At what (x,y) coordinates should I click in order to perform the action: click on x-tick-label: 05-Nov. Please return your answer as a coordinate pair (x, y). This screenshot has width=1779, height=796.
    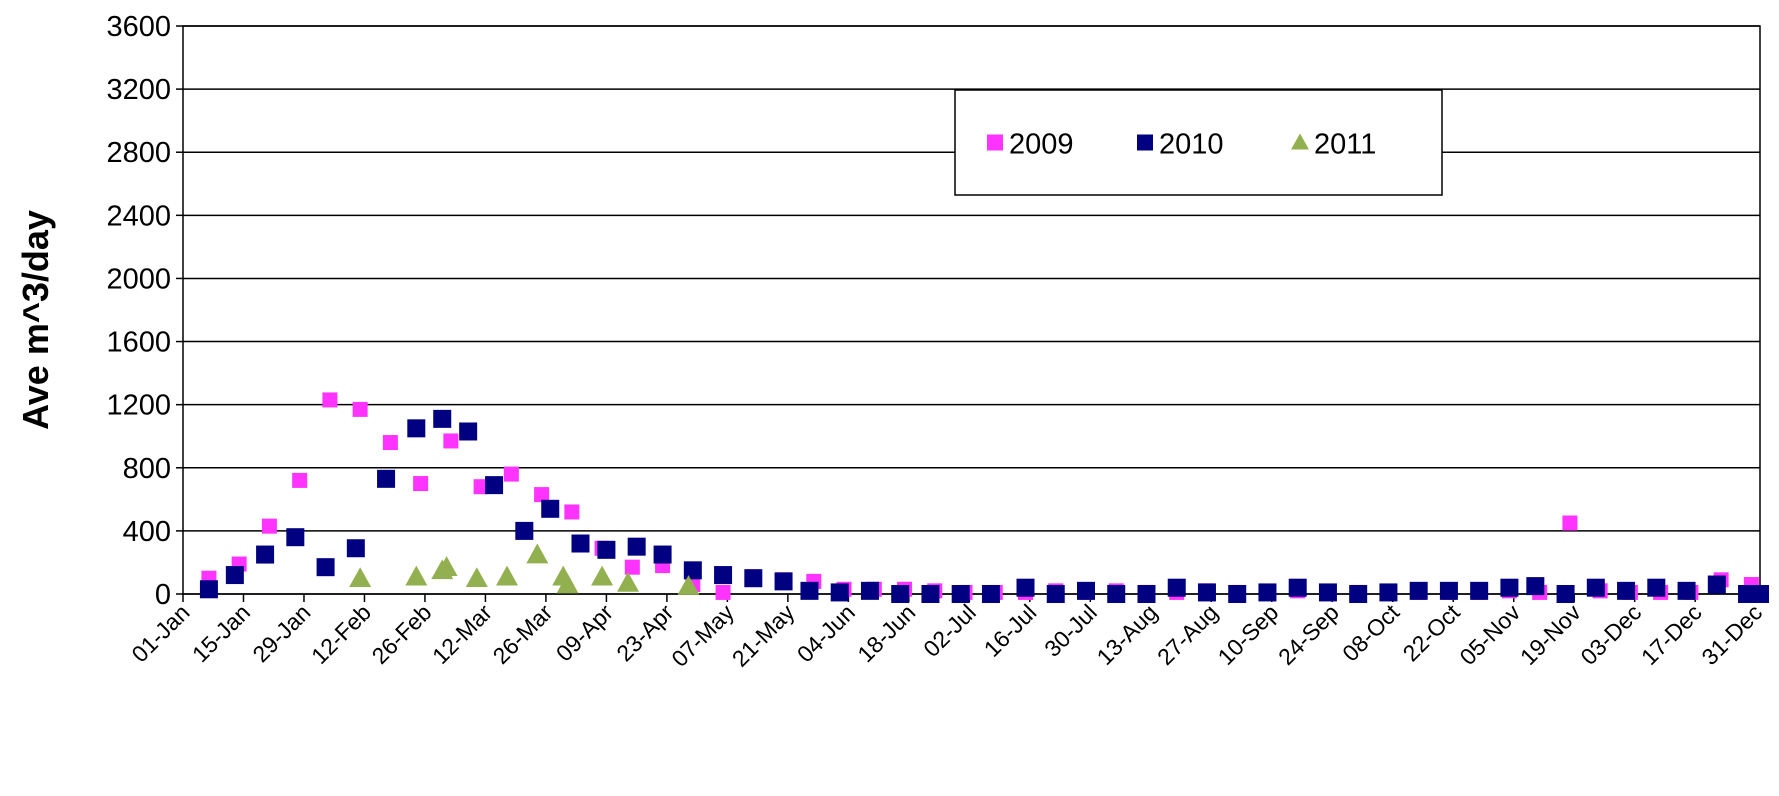
    Looking at the image, I should click on (1489, 634).